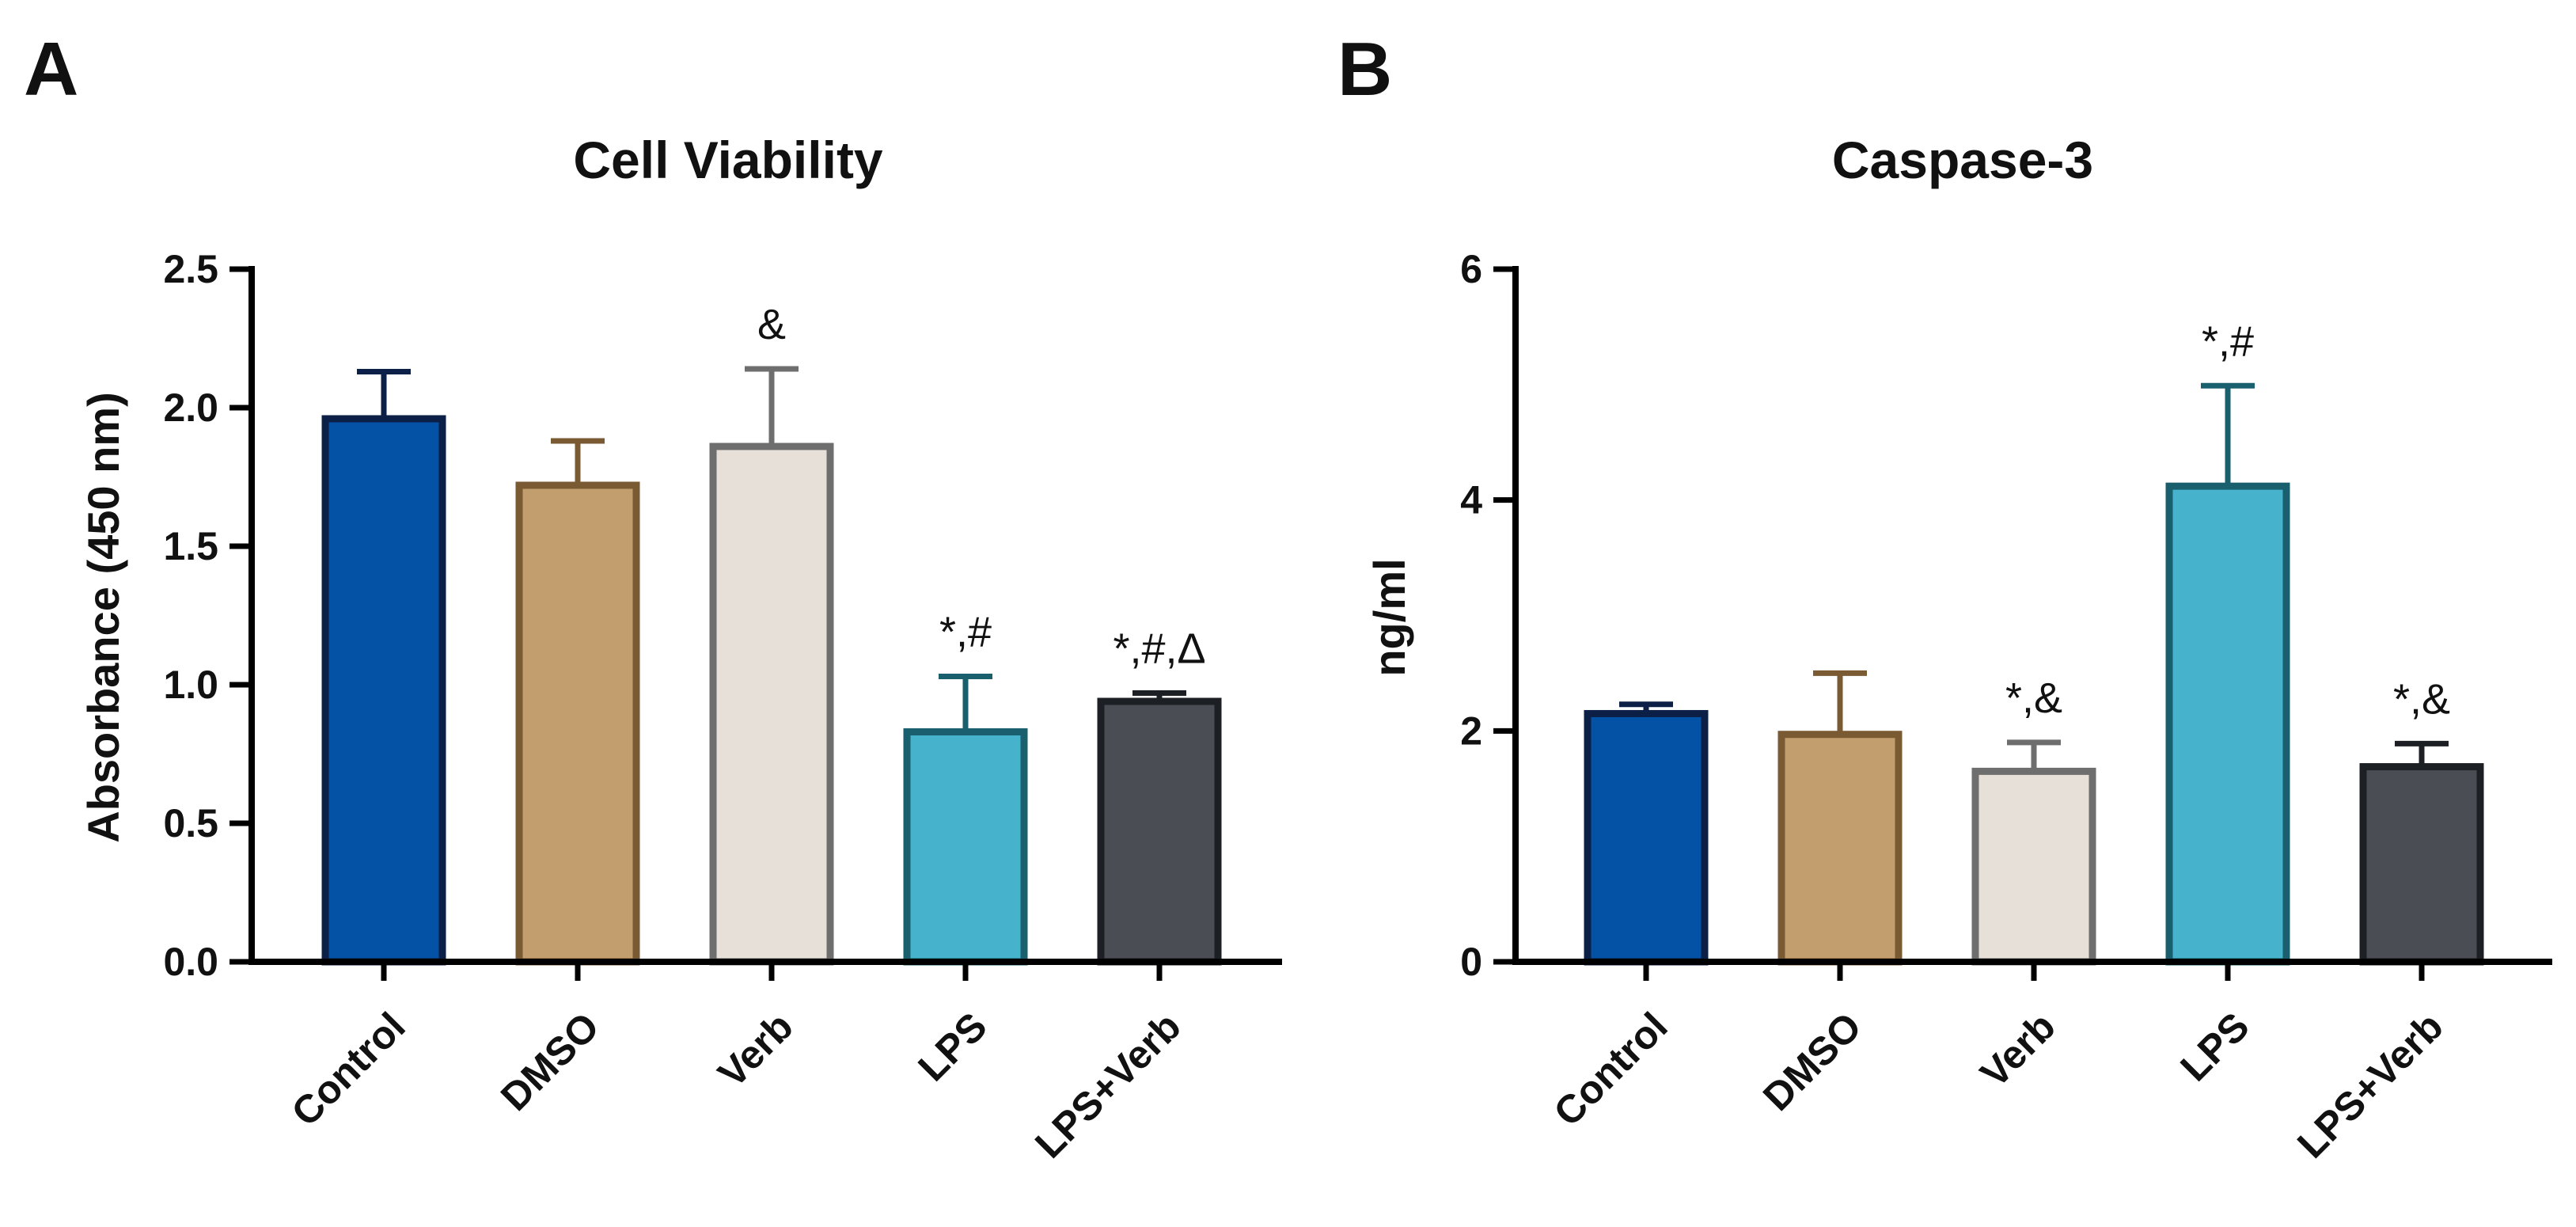 Image resolution: width=2576 pixels, height=1227 pixels. What do you see at coordinates (728, 160) in the screenshot?
I see `panel-a-title: Cell Viability` at bounding box center [728, 160].